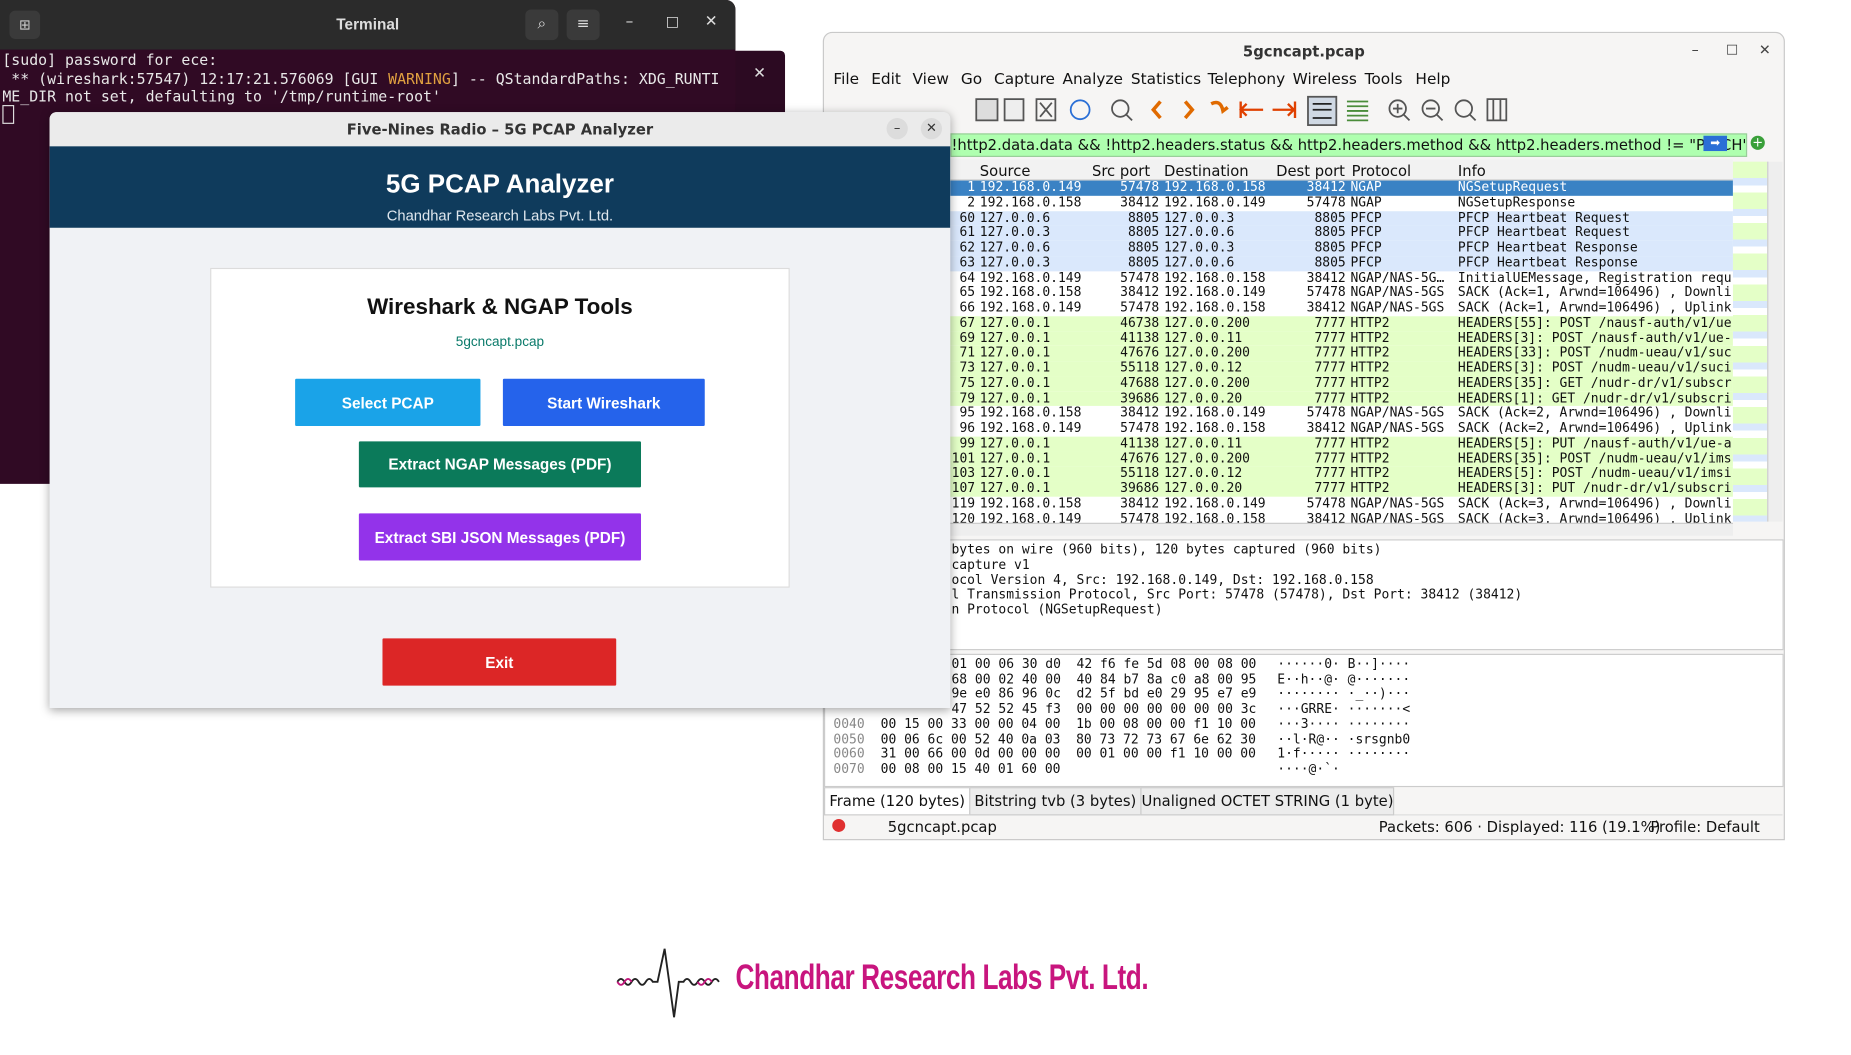  What do you see at coordinates (1267, 801) in the screenshot?
I see `byte-tab: Unaligned OCTET STRING (1 byte)` at bounding box center [1267, 801].